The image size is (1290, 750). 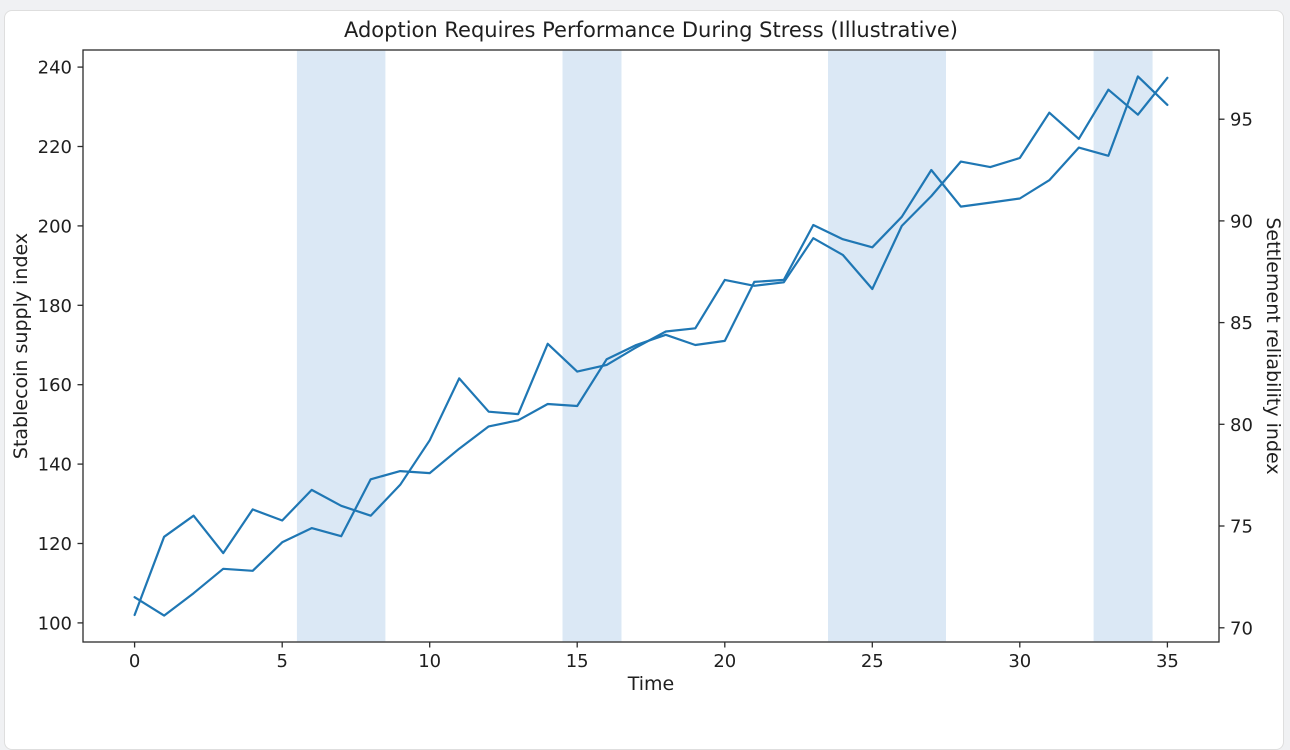 I want to click on x-tick-label: 30, so click(x=1019, y=661).